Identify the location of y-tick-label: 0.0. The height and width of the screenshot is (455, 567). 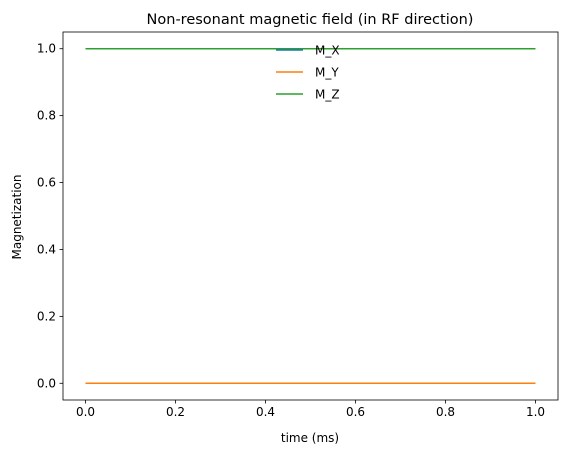
(46, 383).